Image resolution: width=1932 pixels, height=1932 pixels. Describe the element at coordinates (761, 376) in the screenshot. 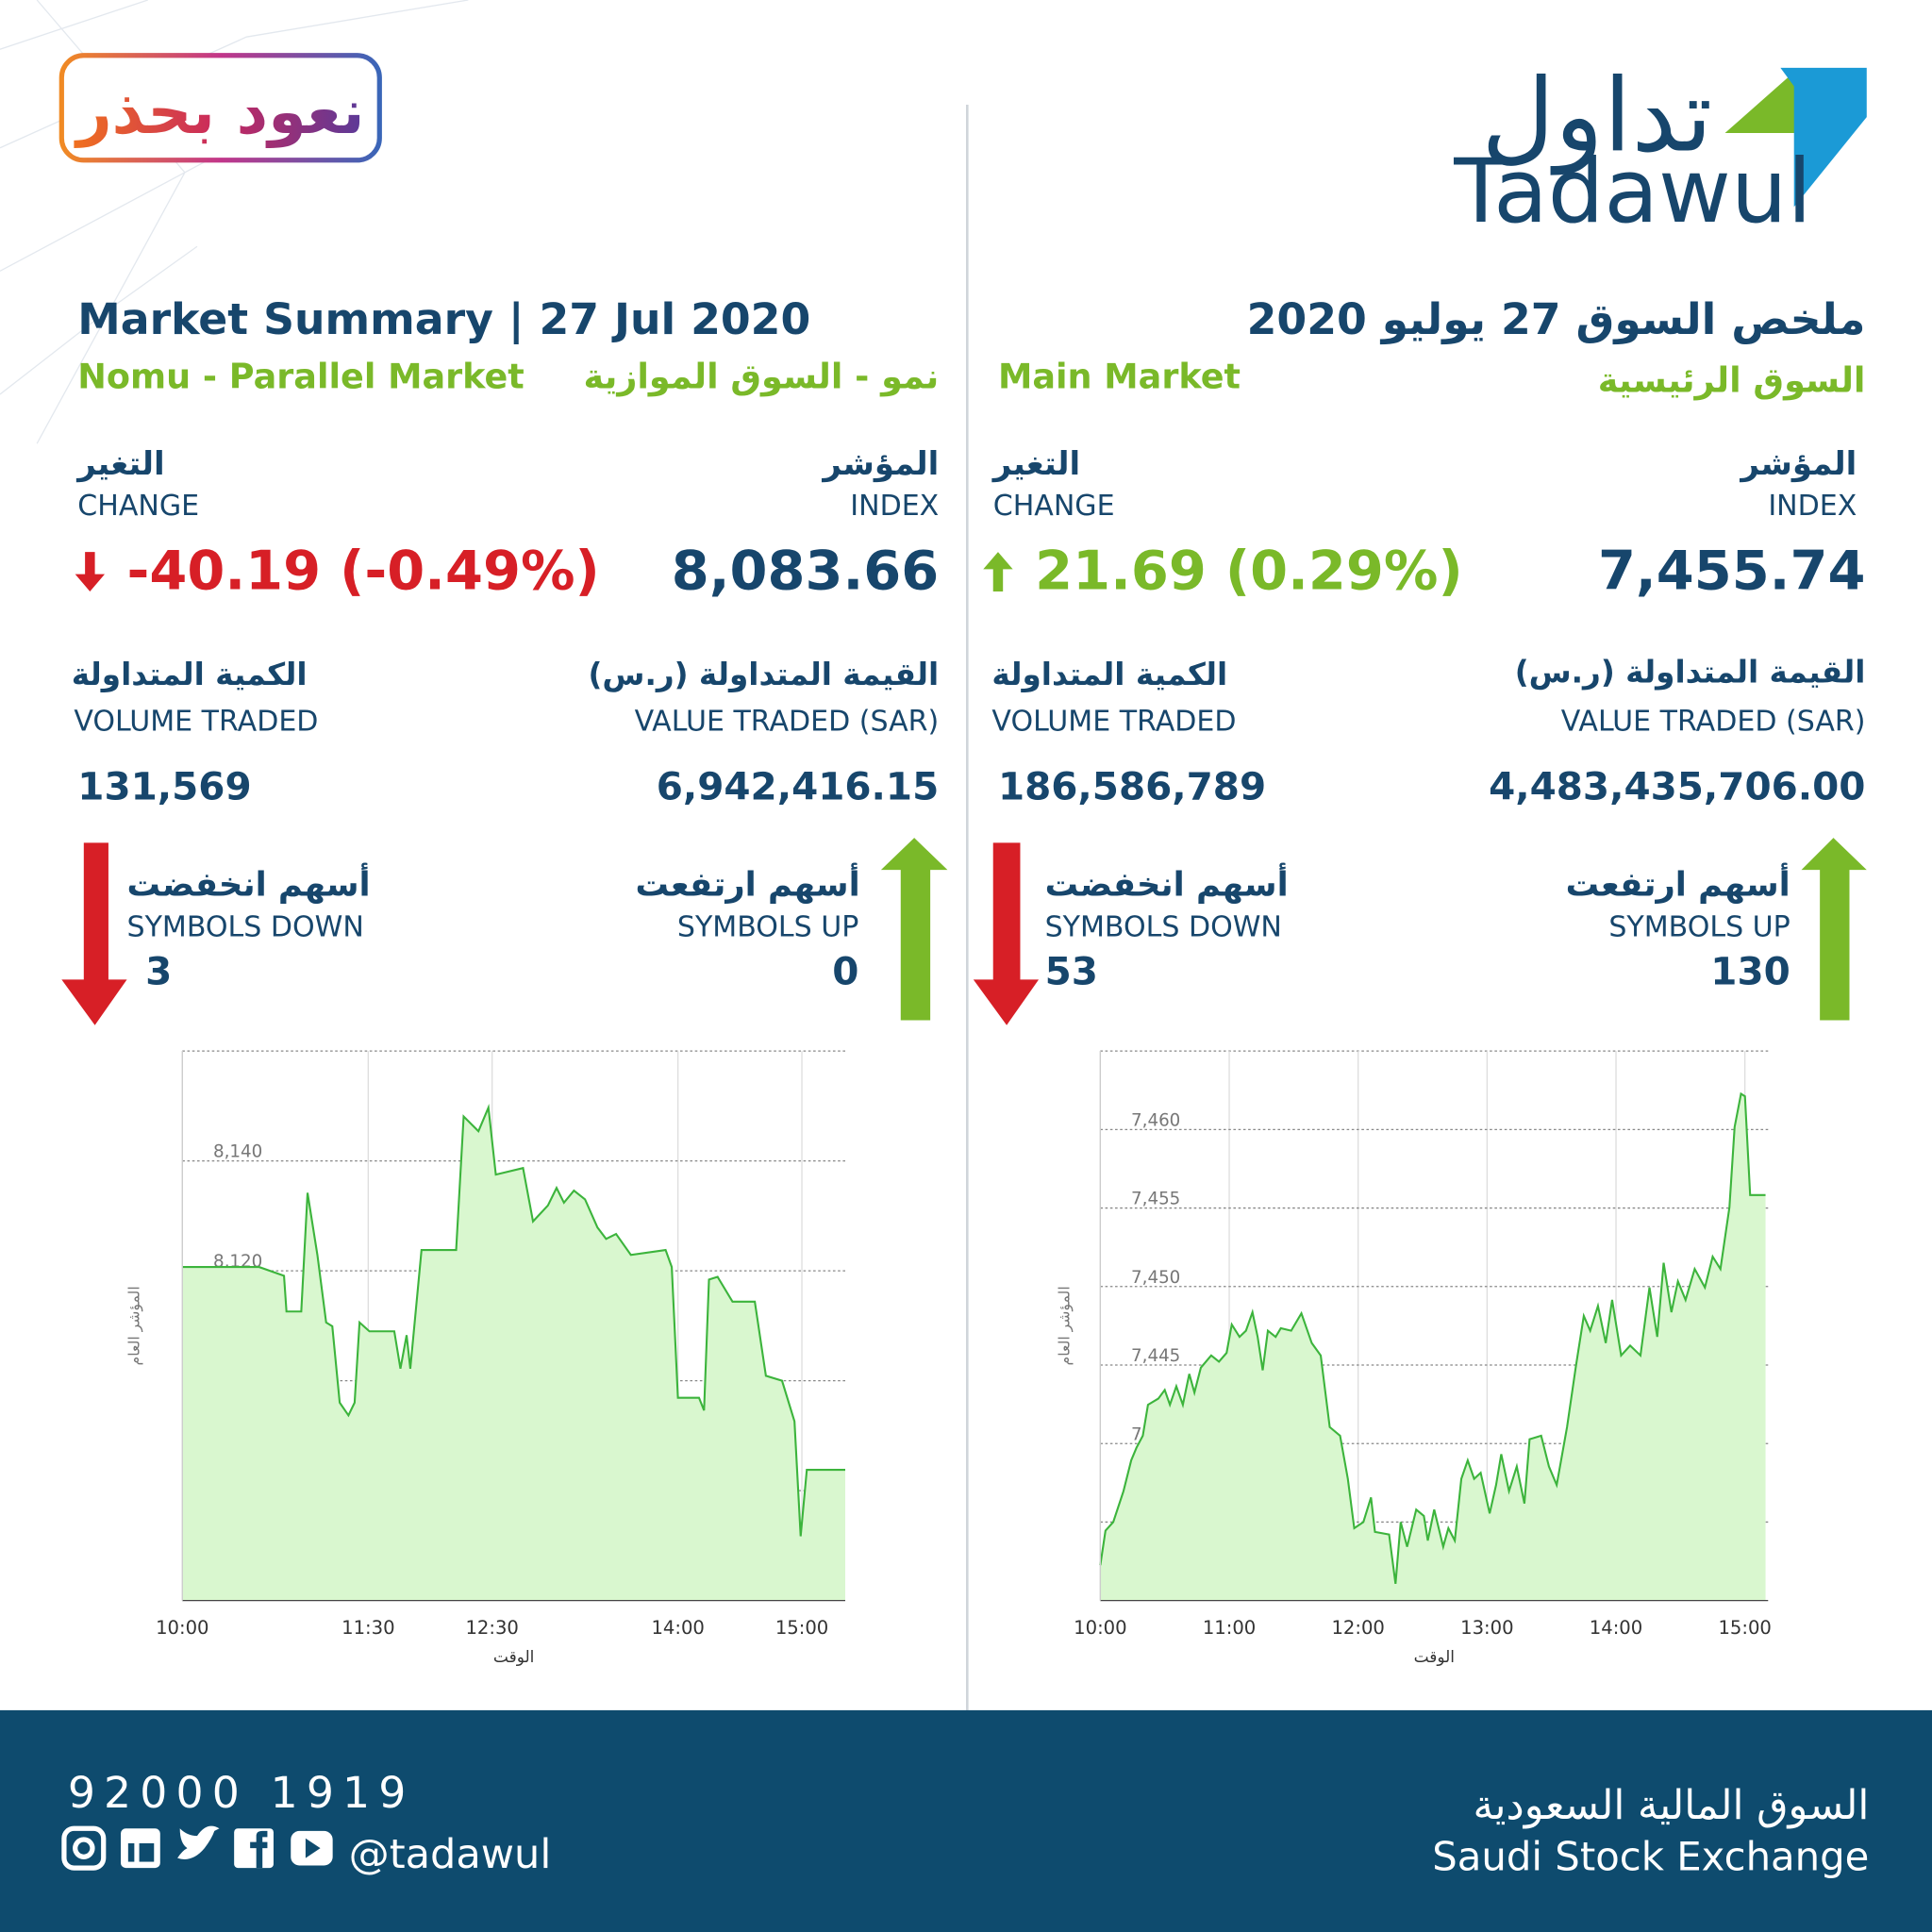

I see `market-ar: نمو - السوق الموازية` at that location.